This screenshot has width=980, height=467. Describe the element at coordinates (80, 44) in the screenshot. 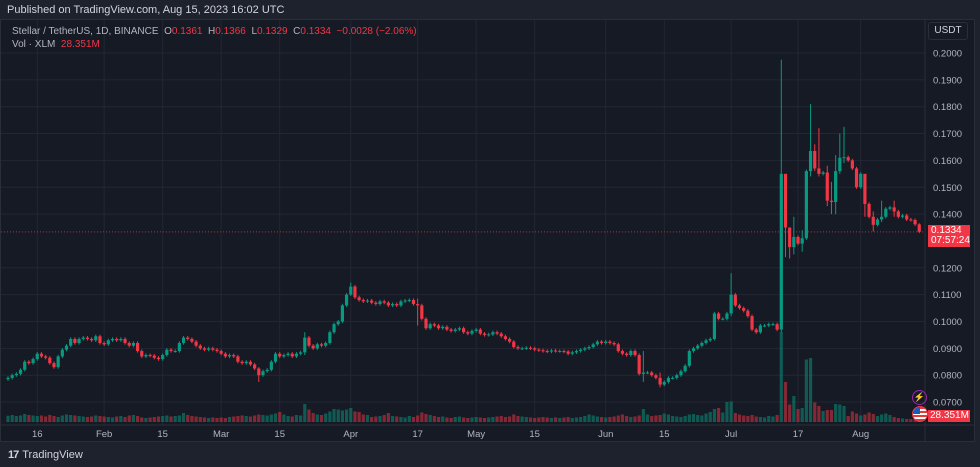

I see `volume-value: 28.351M` at that location.